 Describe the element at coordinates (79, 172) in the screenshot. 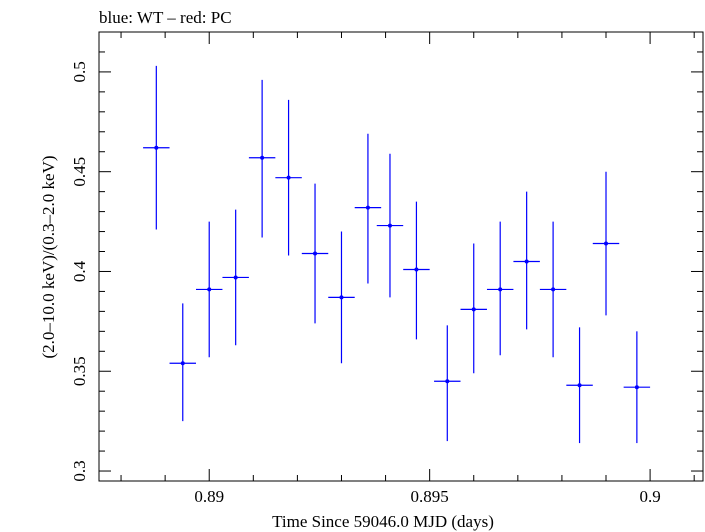

I see `y-tick-label: 0.45` at that location.